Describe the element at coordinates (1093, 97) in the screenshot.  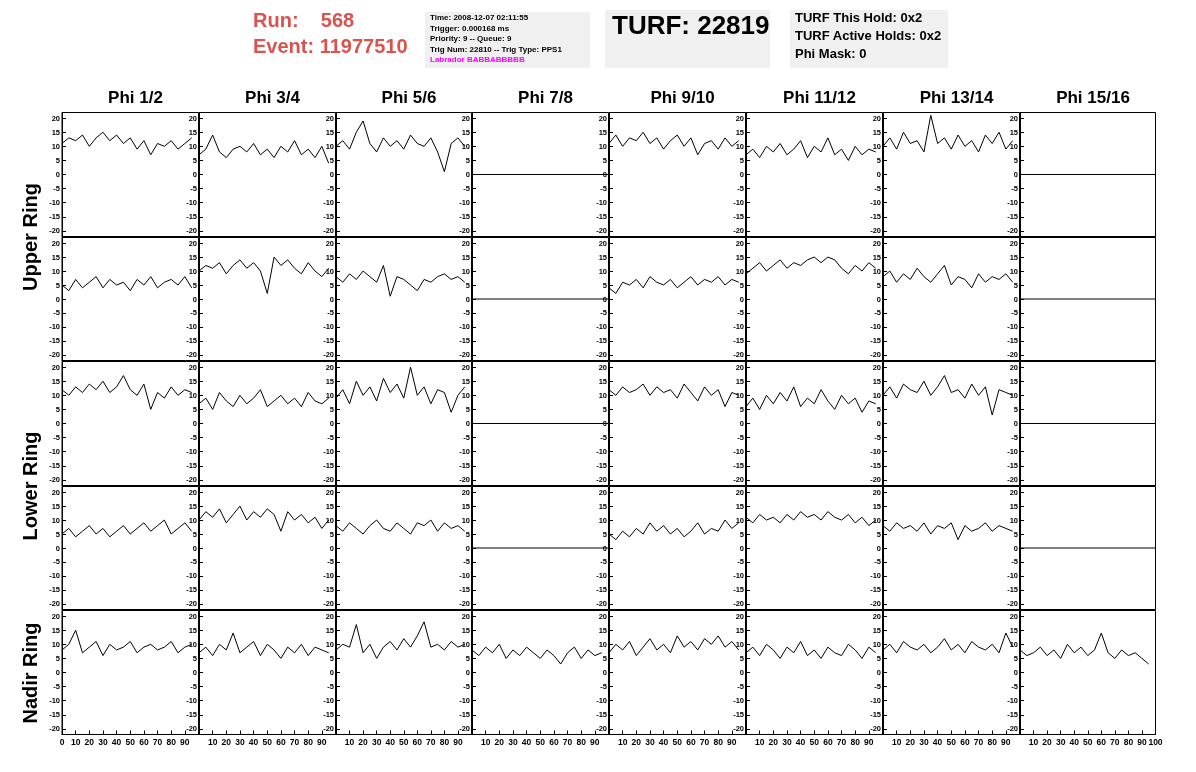
I see `chart-title: Phi 15/16` at that location.